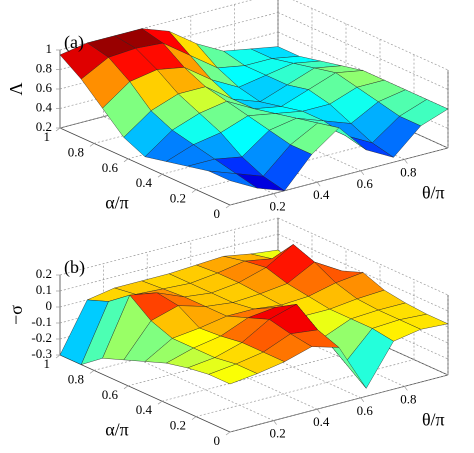  I want to click on z-tick-label: 0.4, so click(44, 106).